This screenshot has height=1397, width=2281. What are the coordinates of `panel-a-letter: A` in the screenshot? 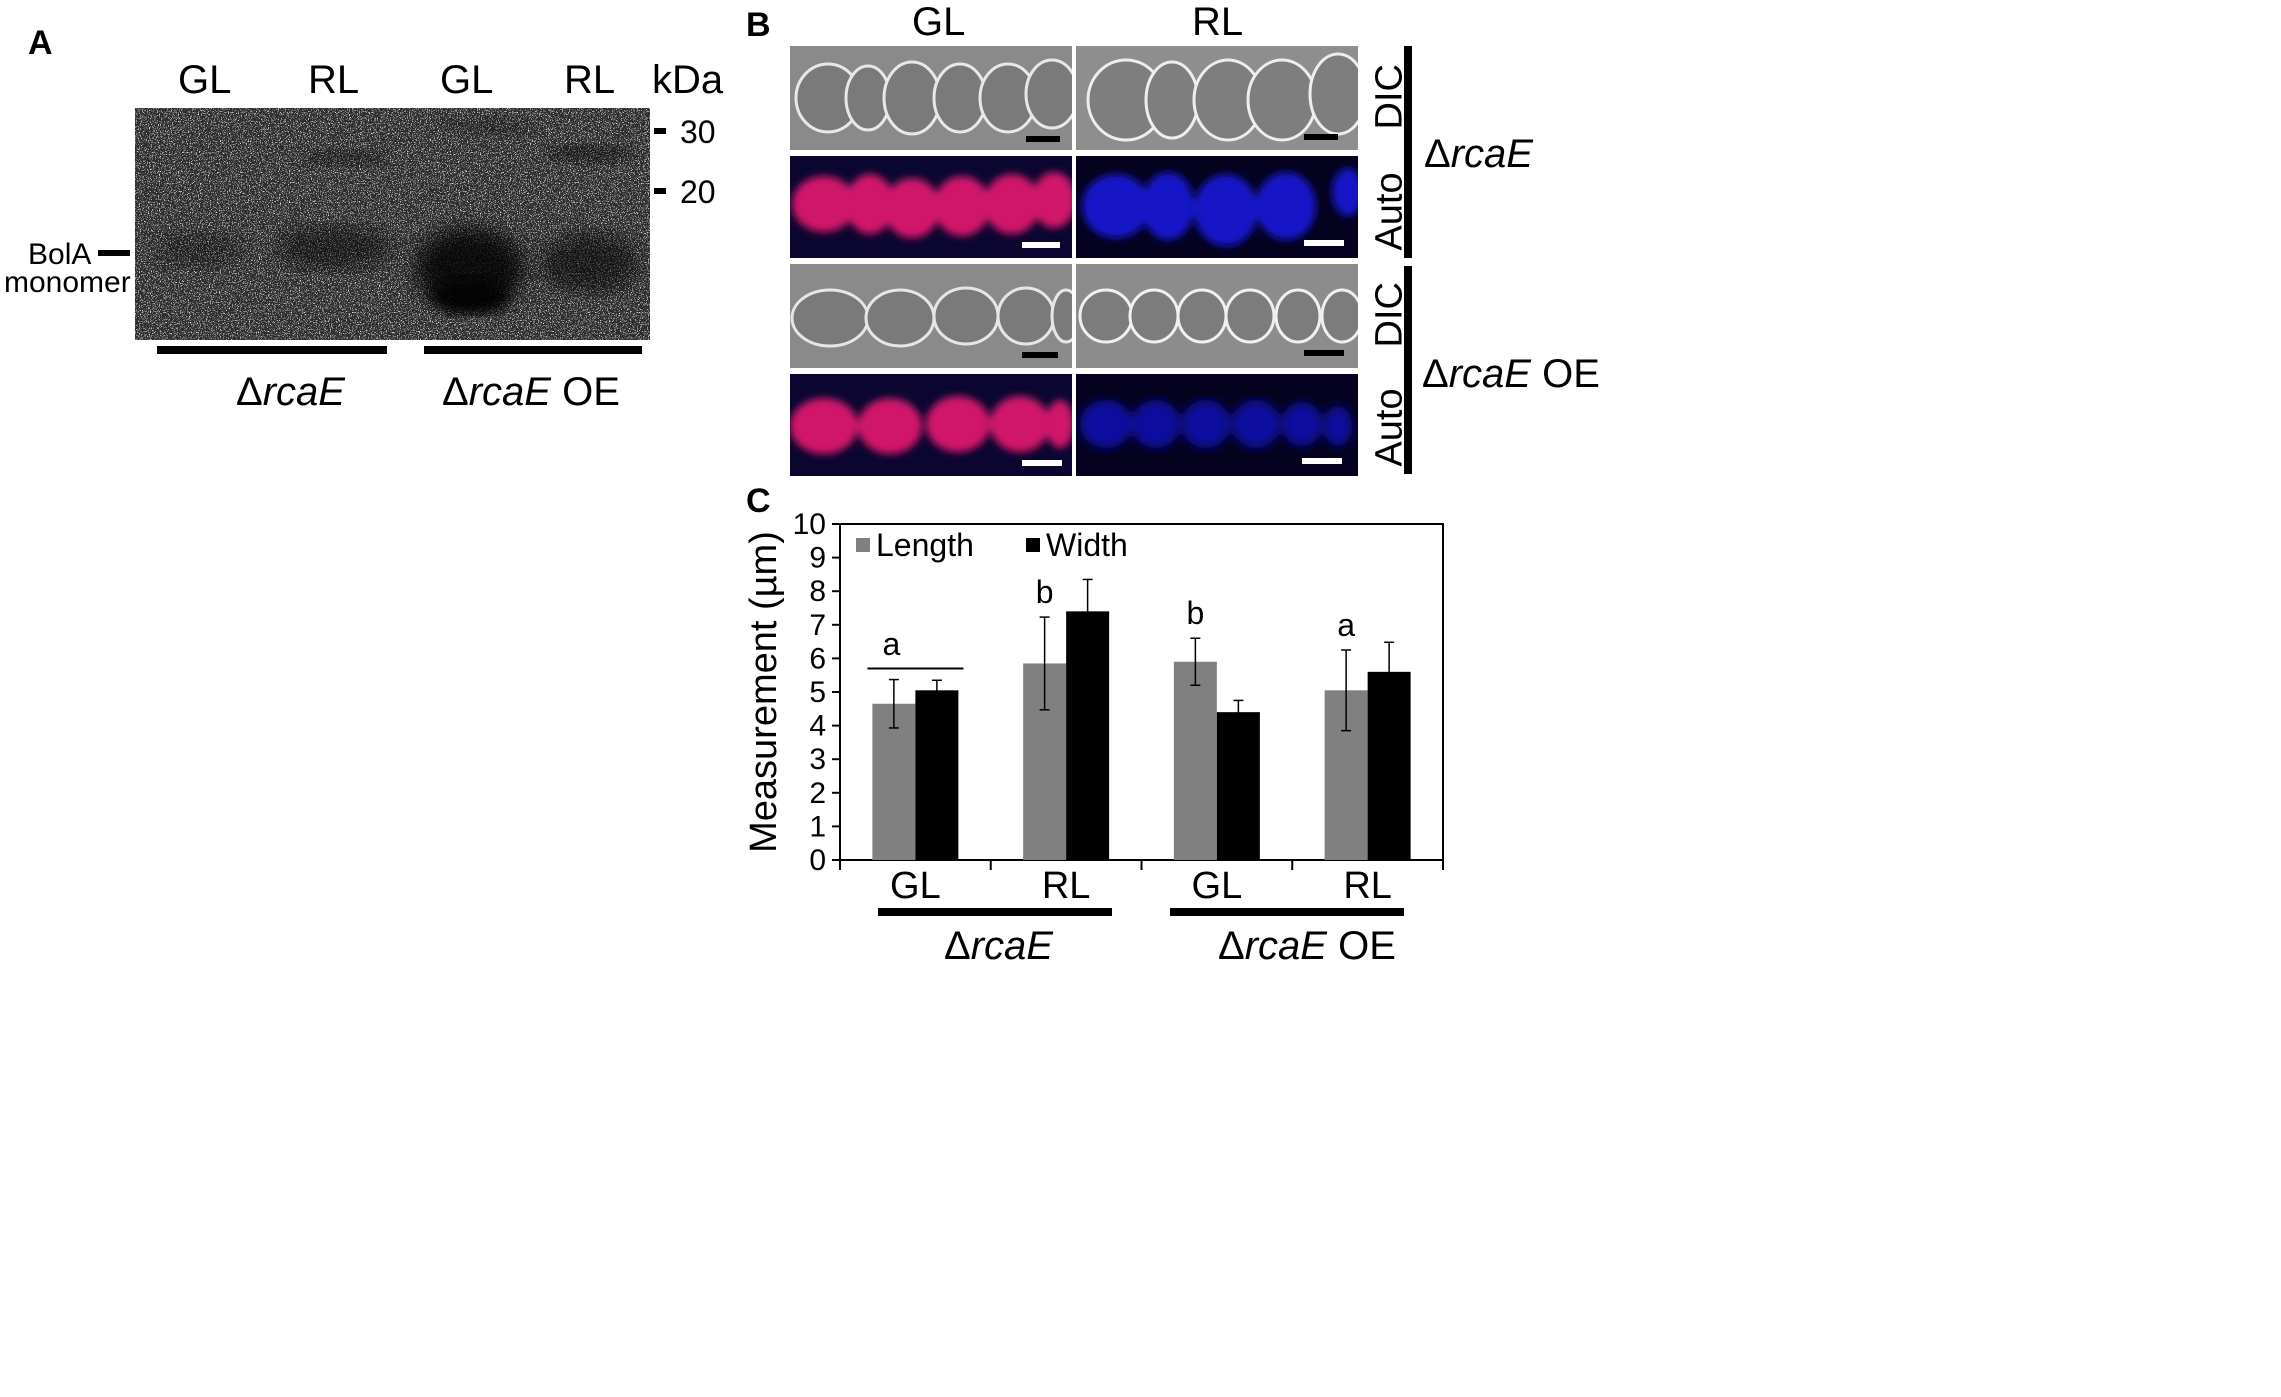 It's located at (40, 43).